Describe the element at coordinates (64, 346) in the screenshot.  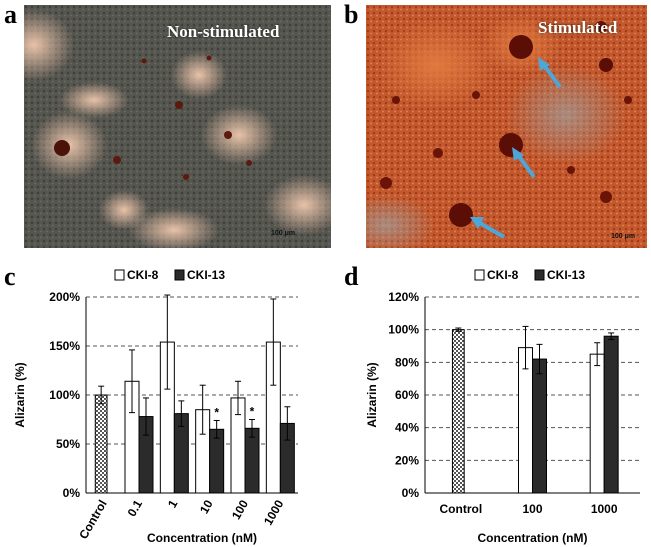
I see `y-tick-label: 150%` at that location.